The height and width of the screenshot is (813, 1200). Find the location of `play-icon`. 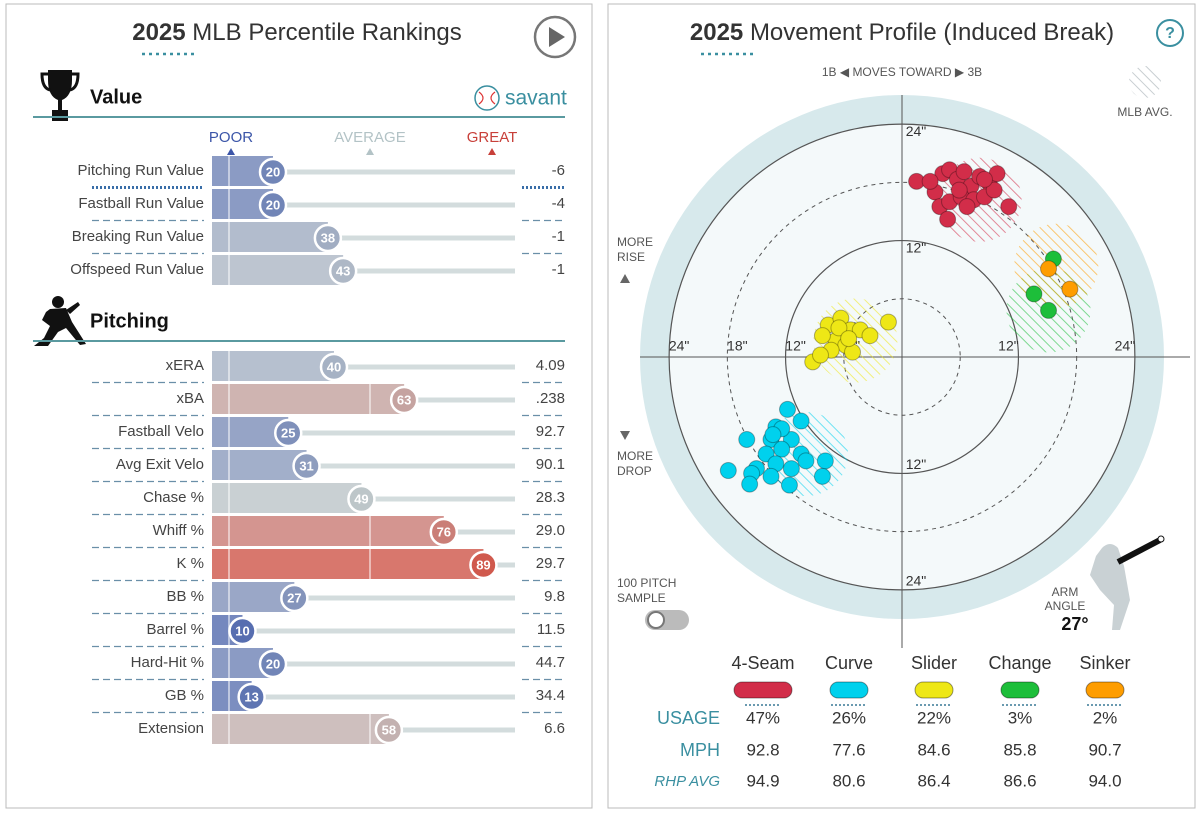

play-icon is located at coordinates (557, 37).